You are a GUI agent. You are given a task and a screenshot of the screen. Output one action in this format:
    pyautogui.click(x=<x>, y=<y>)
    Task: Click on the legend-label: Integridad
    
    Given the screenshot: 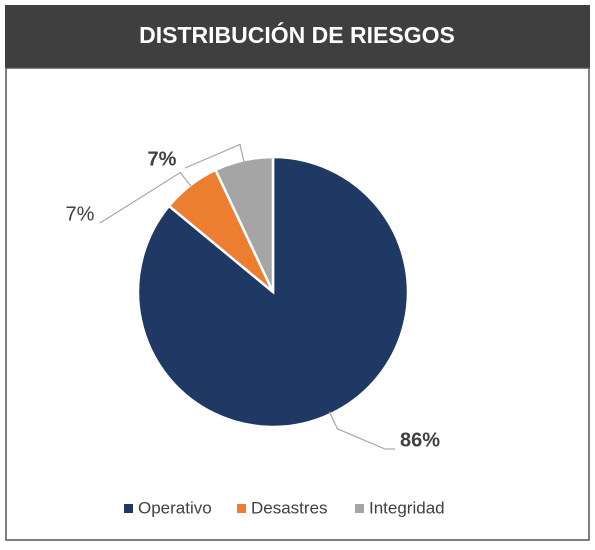 What is the action you would take?
    pyautogui.click(x=407, y=507)
    